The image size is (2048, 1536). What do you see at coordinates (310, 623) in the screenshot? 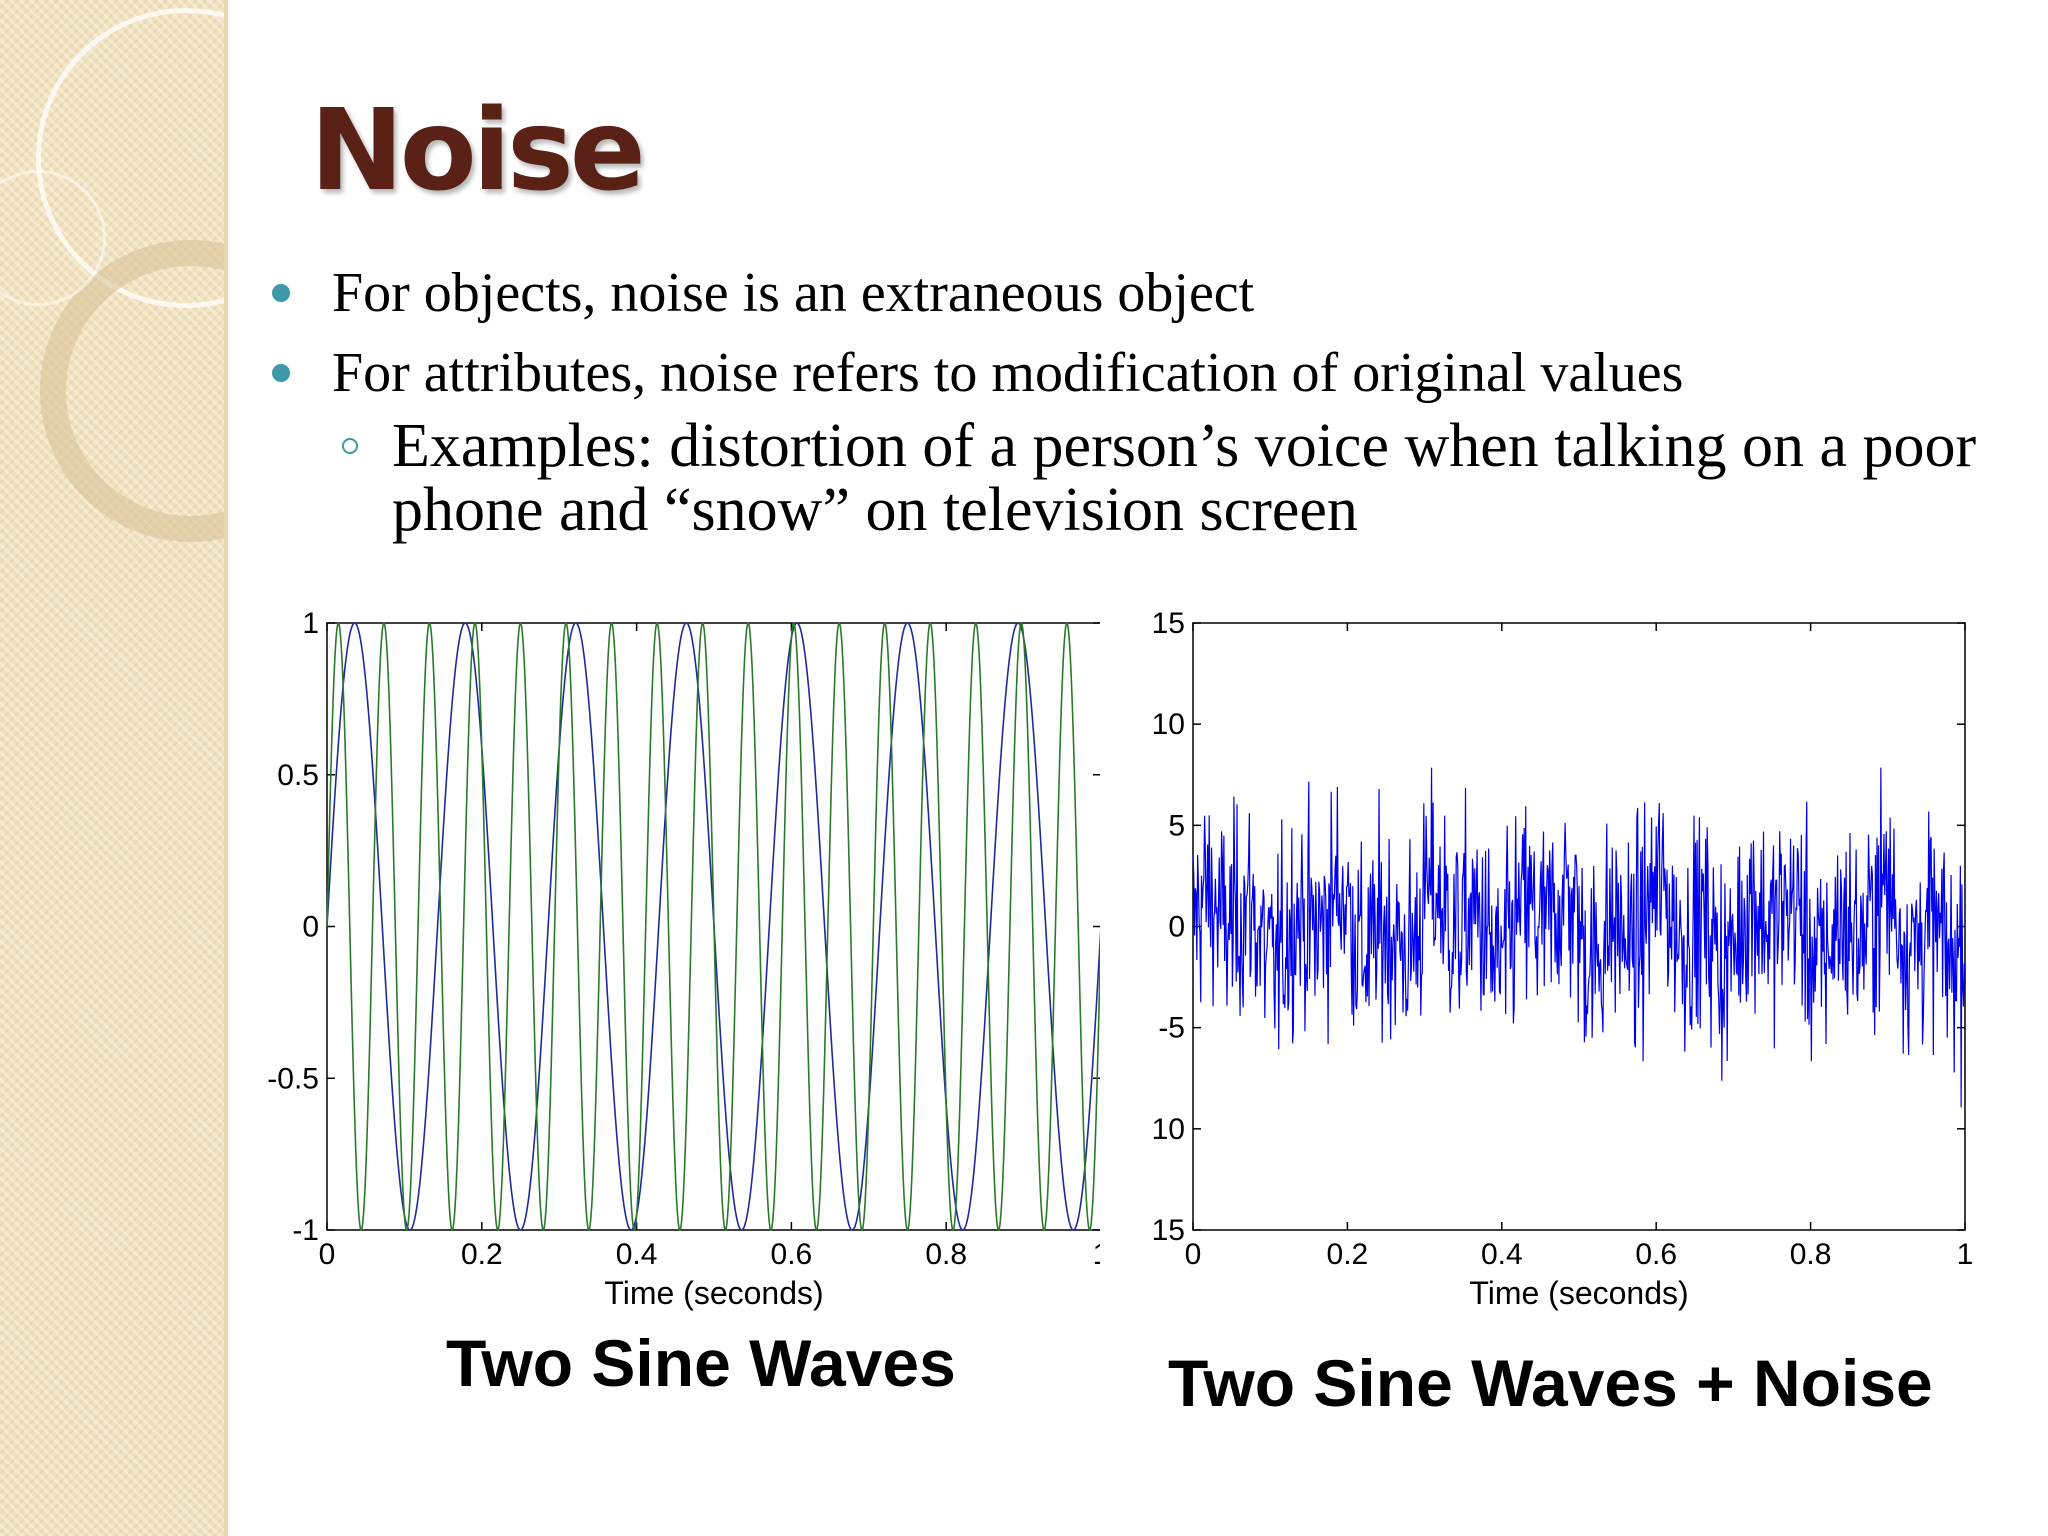
I see `y-tick-label: 1` at bounding box center [310, 623].